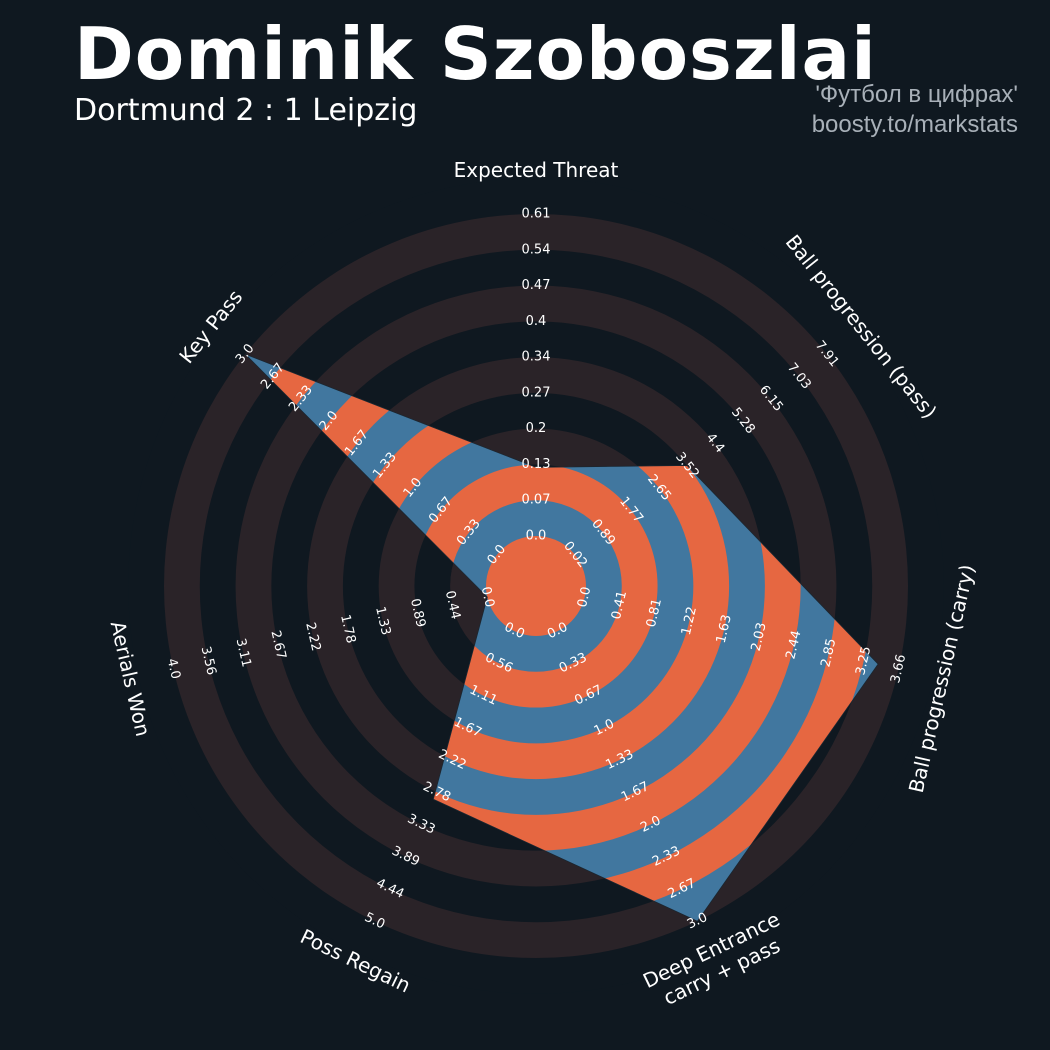 This screenshot has height=1050, width=1050. I want to click on tick-label-p2-t7: 2.85, so click(828, 653).